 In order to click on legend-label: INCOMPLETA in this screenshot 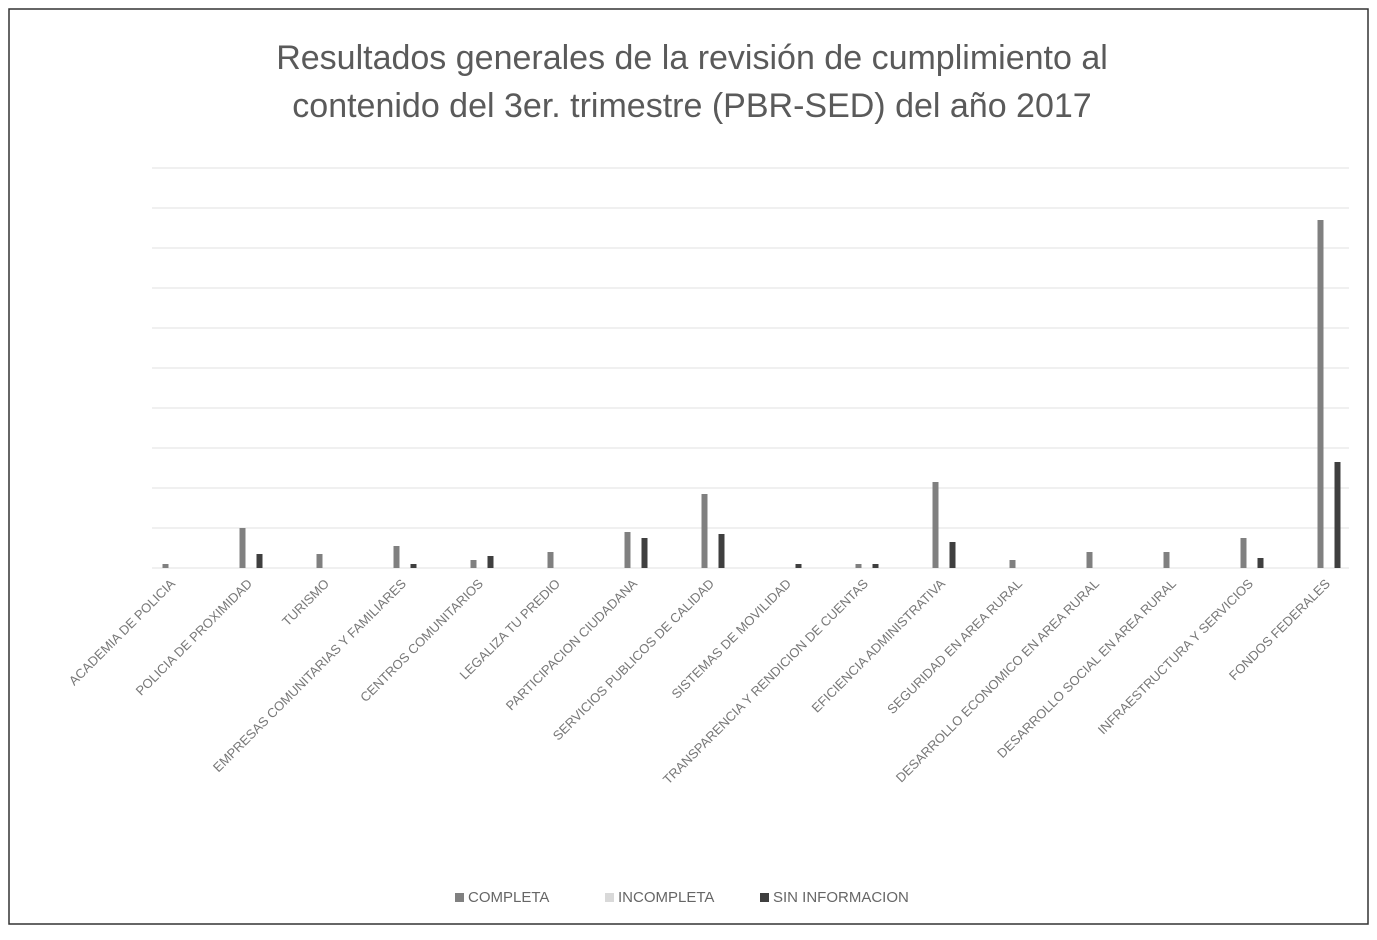, I will do `click(666, 897)`.